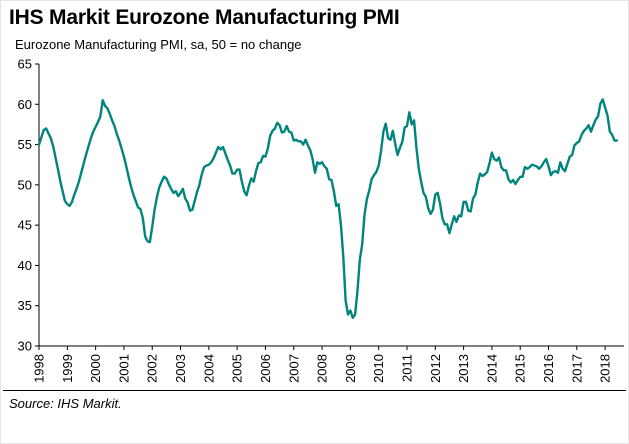  What do you see at coordinates (123, 368) in the screenshot?
I see `x-tick-label: 2001` at bounding box center [123, 368].